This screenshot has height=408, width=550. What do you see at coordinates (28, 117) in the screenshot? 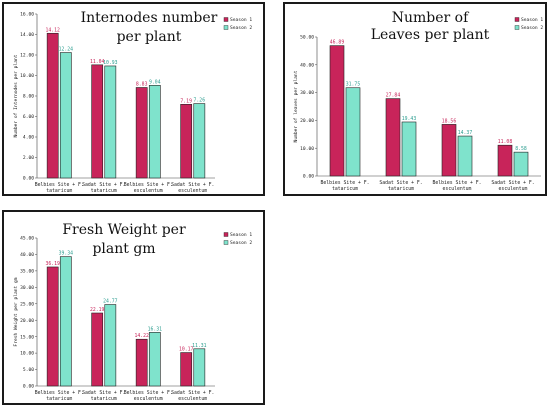
I see `y-tick-label: 6.00` at bounding box center [28, 117].